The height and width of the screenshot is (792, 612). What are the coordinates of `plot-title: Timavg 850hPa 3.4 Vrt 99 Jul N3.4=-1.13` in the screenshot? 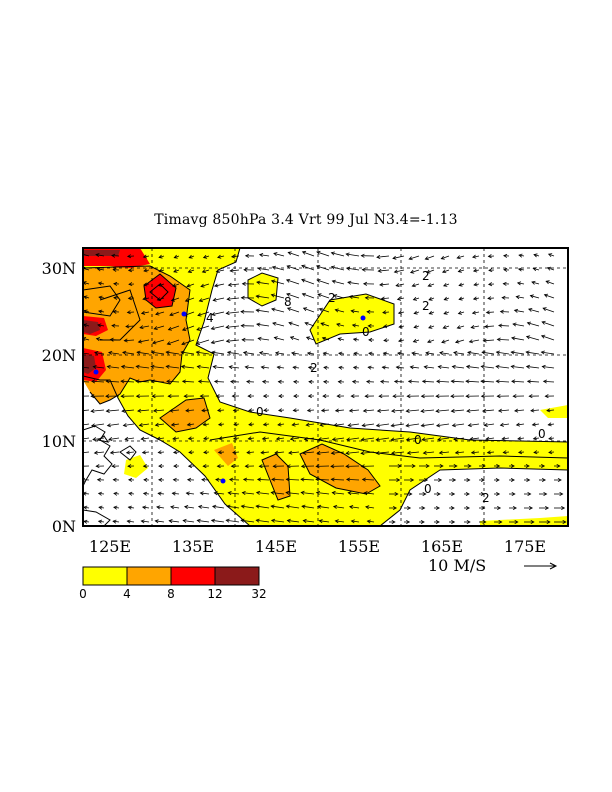 It's located at (306, 220).